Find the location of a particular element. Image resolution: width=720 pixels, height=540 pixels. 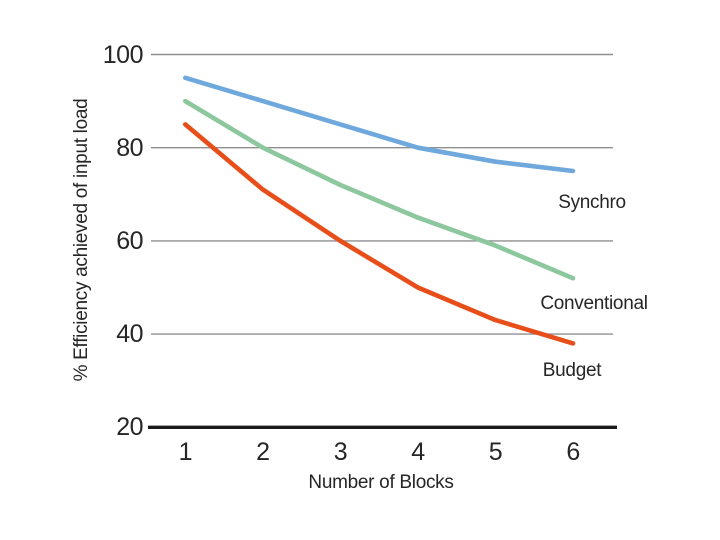

x-tick-label-5: 5 is located at coordinates (495, 452).